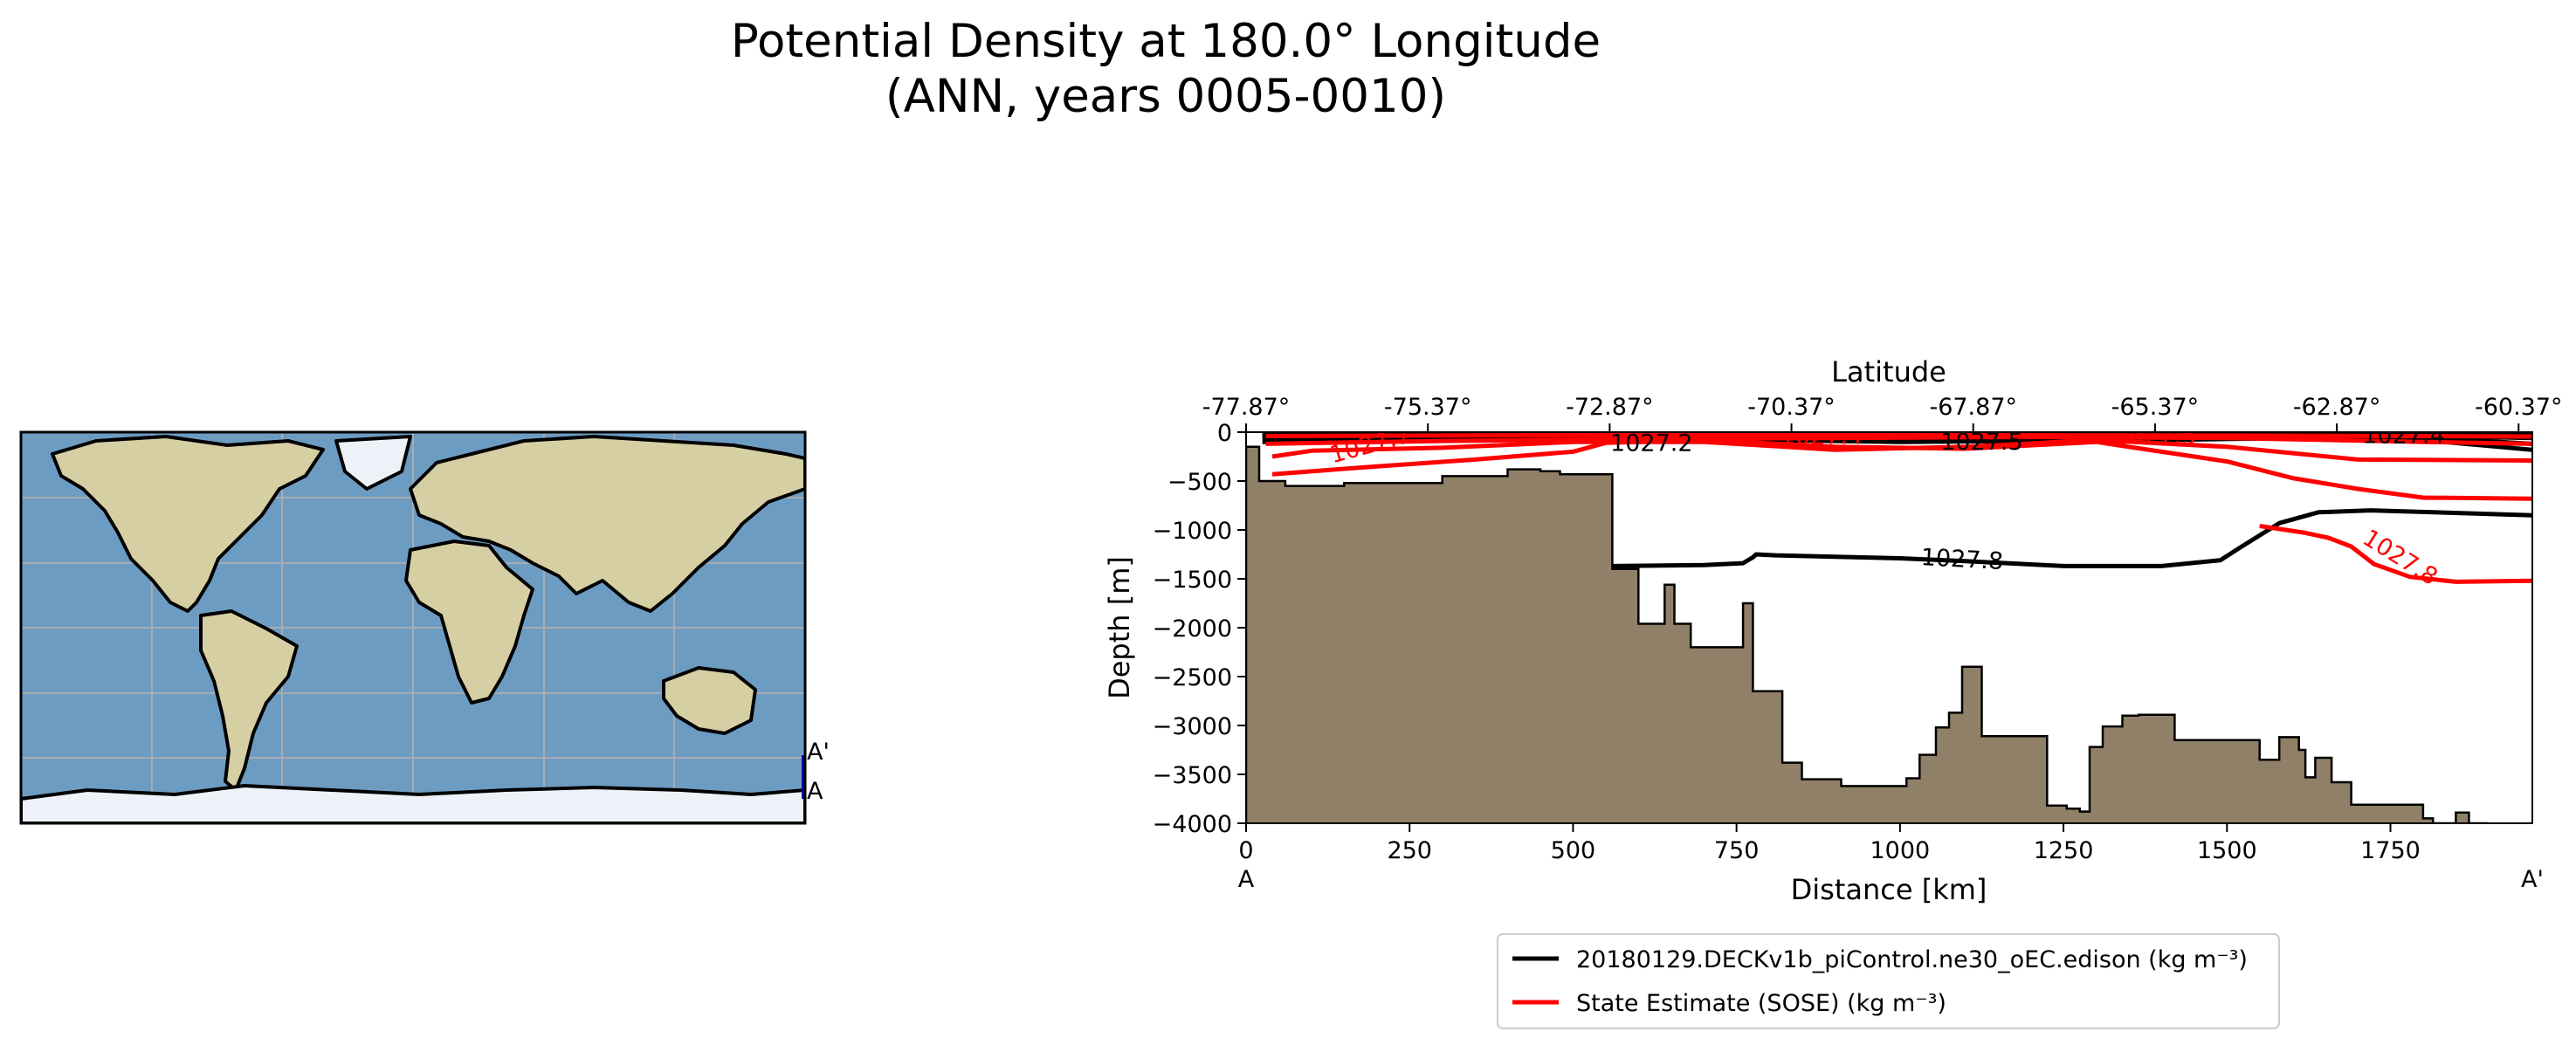 This screenshot has width=2576, height=1045. What do you see at coordinates (1192, 727) in the screenshot?
I see `y-tick-label: −3000` at bounding box center [1192, 727].